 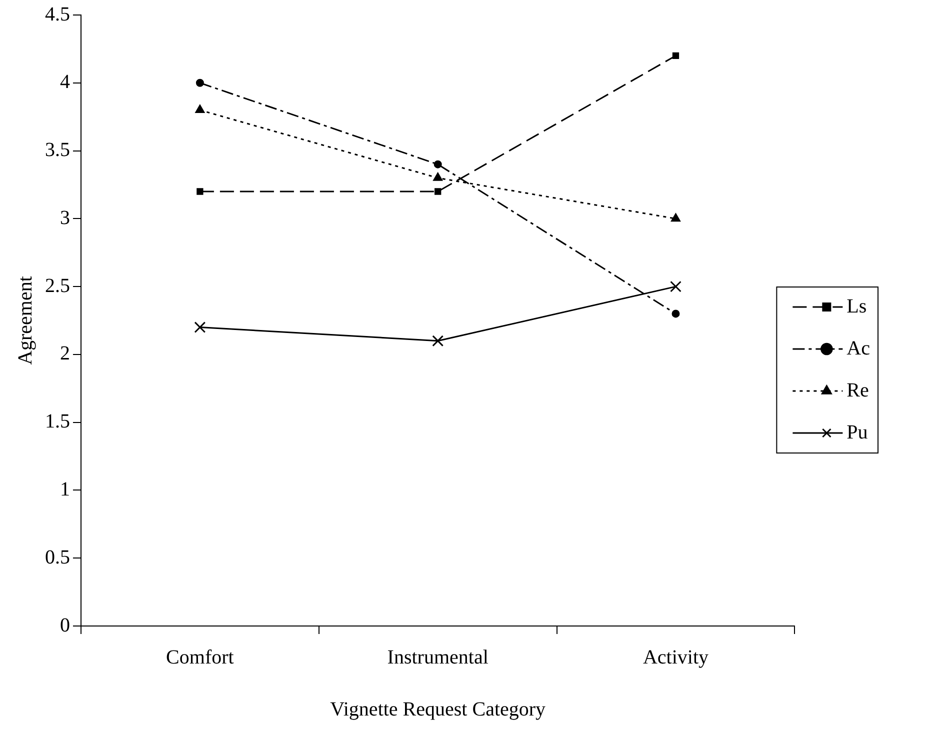 I want to click on y-axis-title: Agreement, so click(x=25, y=320).